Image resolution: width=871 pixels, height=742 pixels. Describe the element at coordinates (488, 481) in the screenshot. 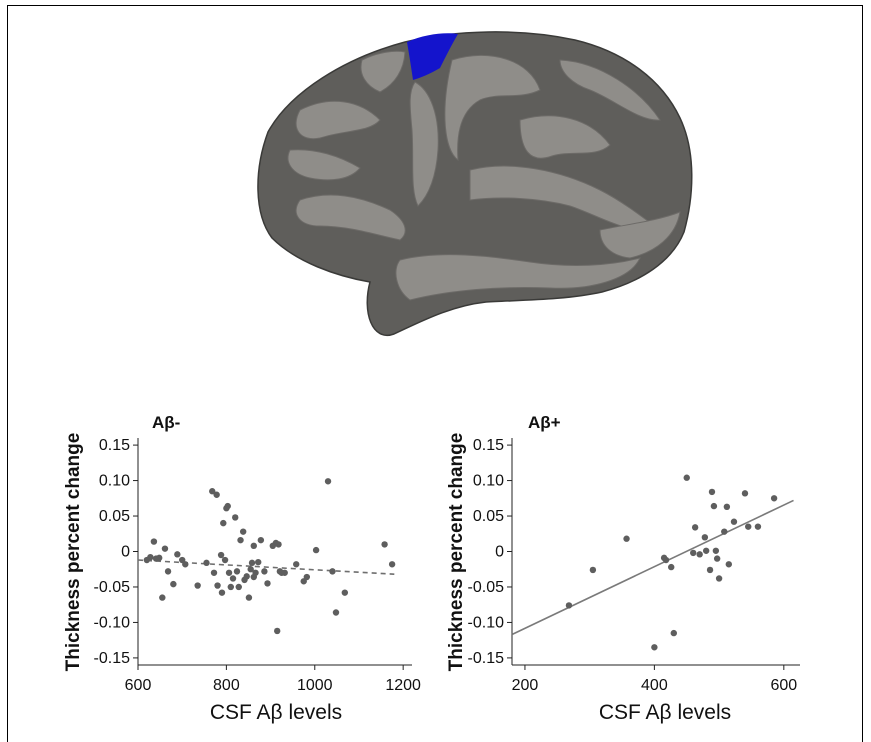

I see `y-tick-label: 0.10` at that location.